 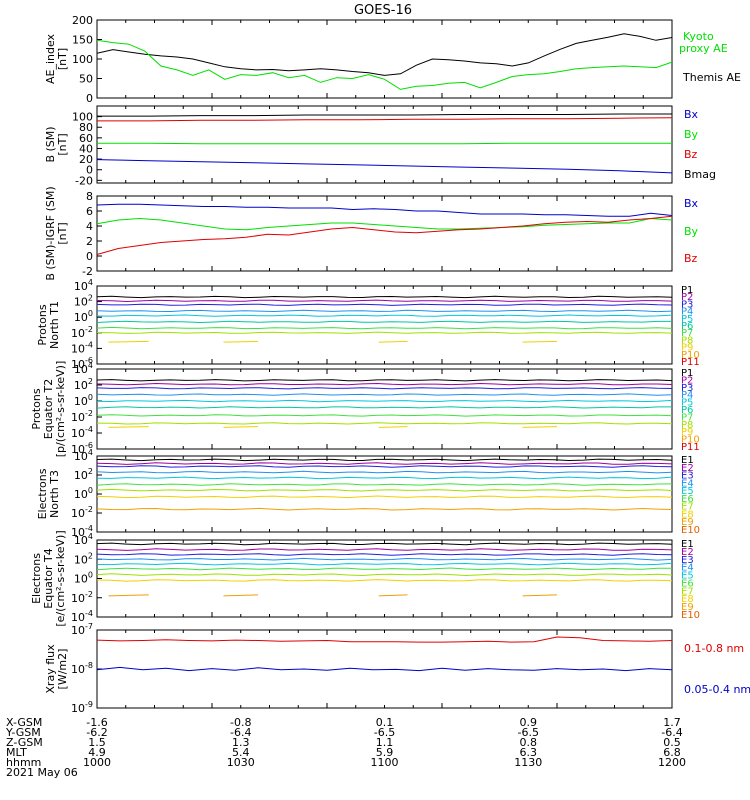 I want to click on footer-value: 1.1, so click(x=385, y=742).